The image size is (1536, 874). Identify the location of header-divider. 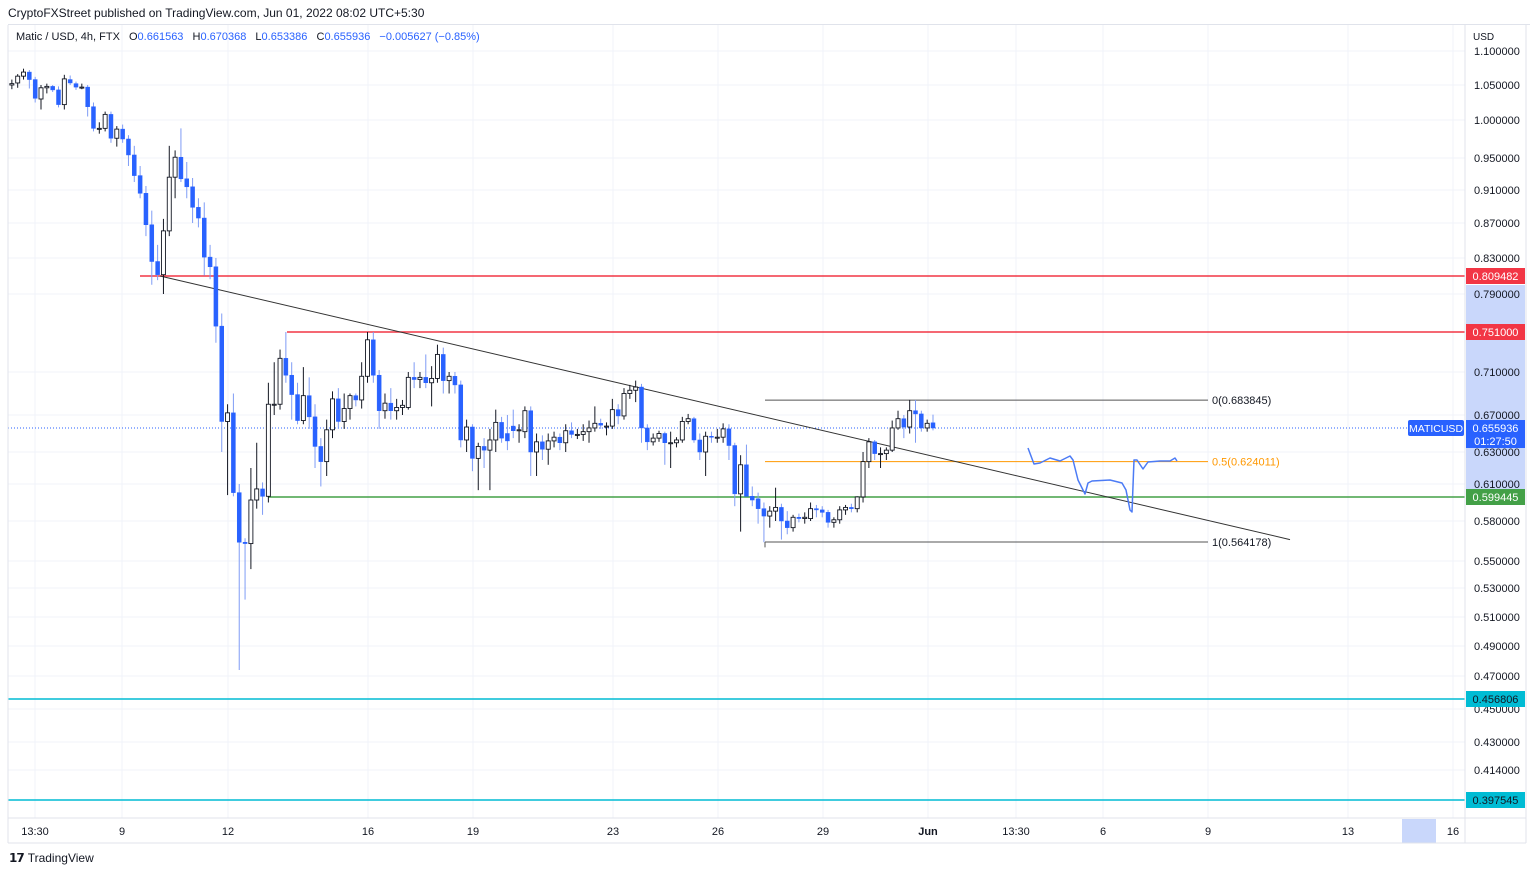
(769, 24).